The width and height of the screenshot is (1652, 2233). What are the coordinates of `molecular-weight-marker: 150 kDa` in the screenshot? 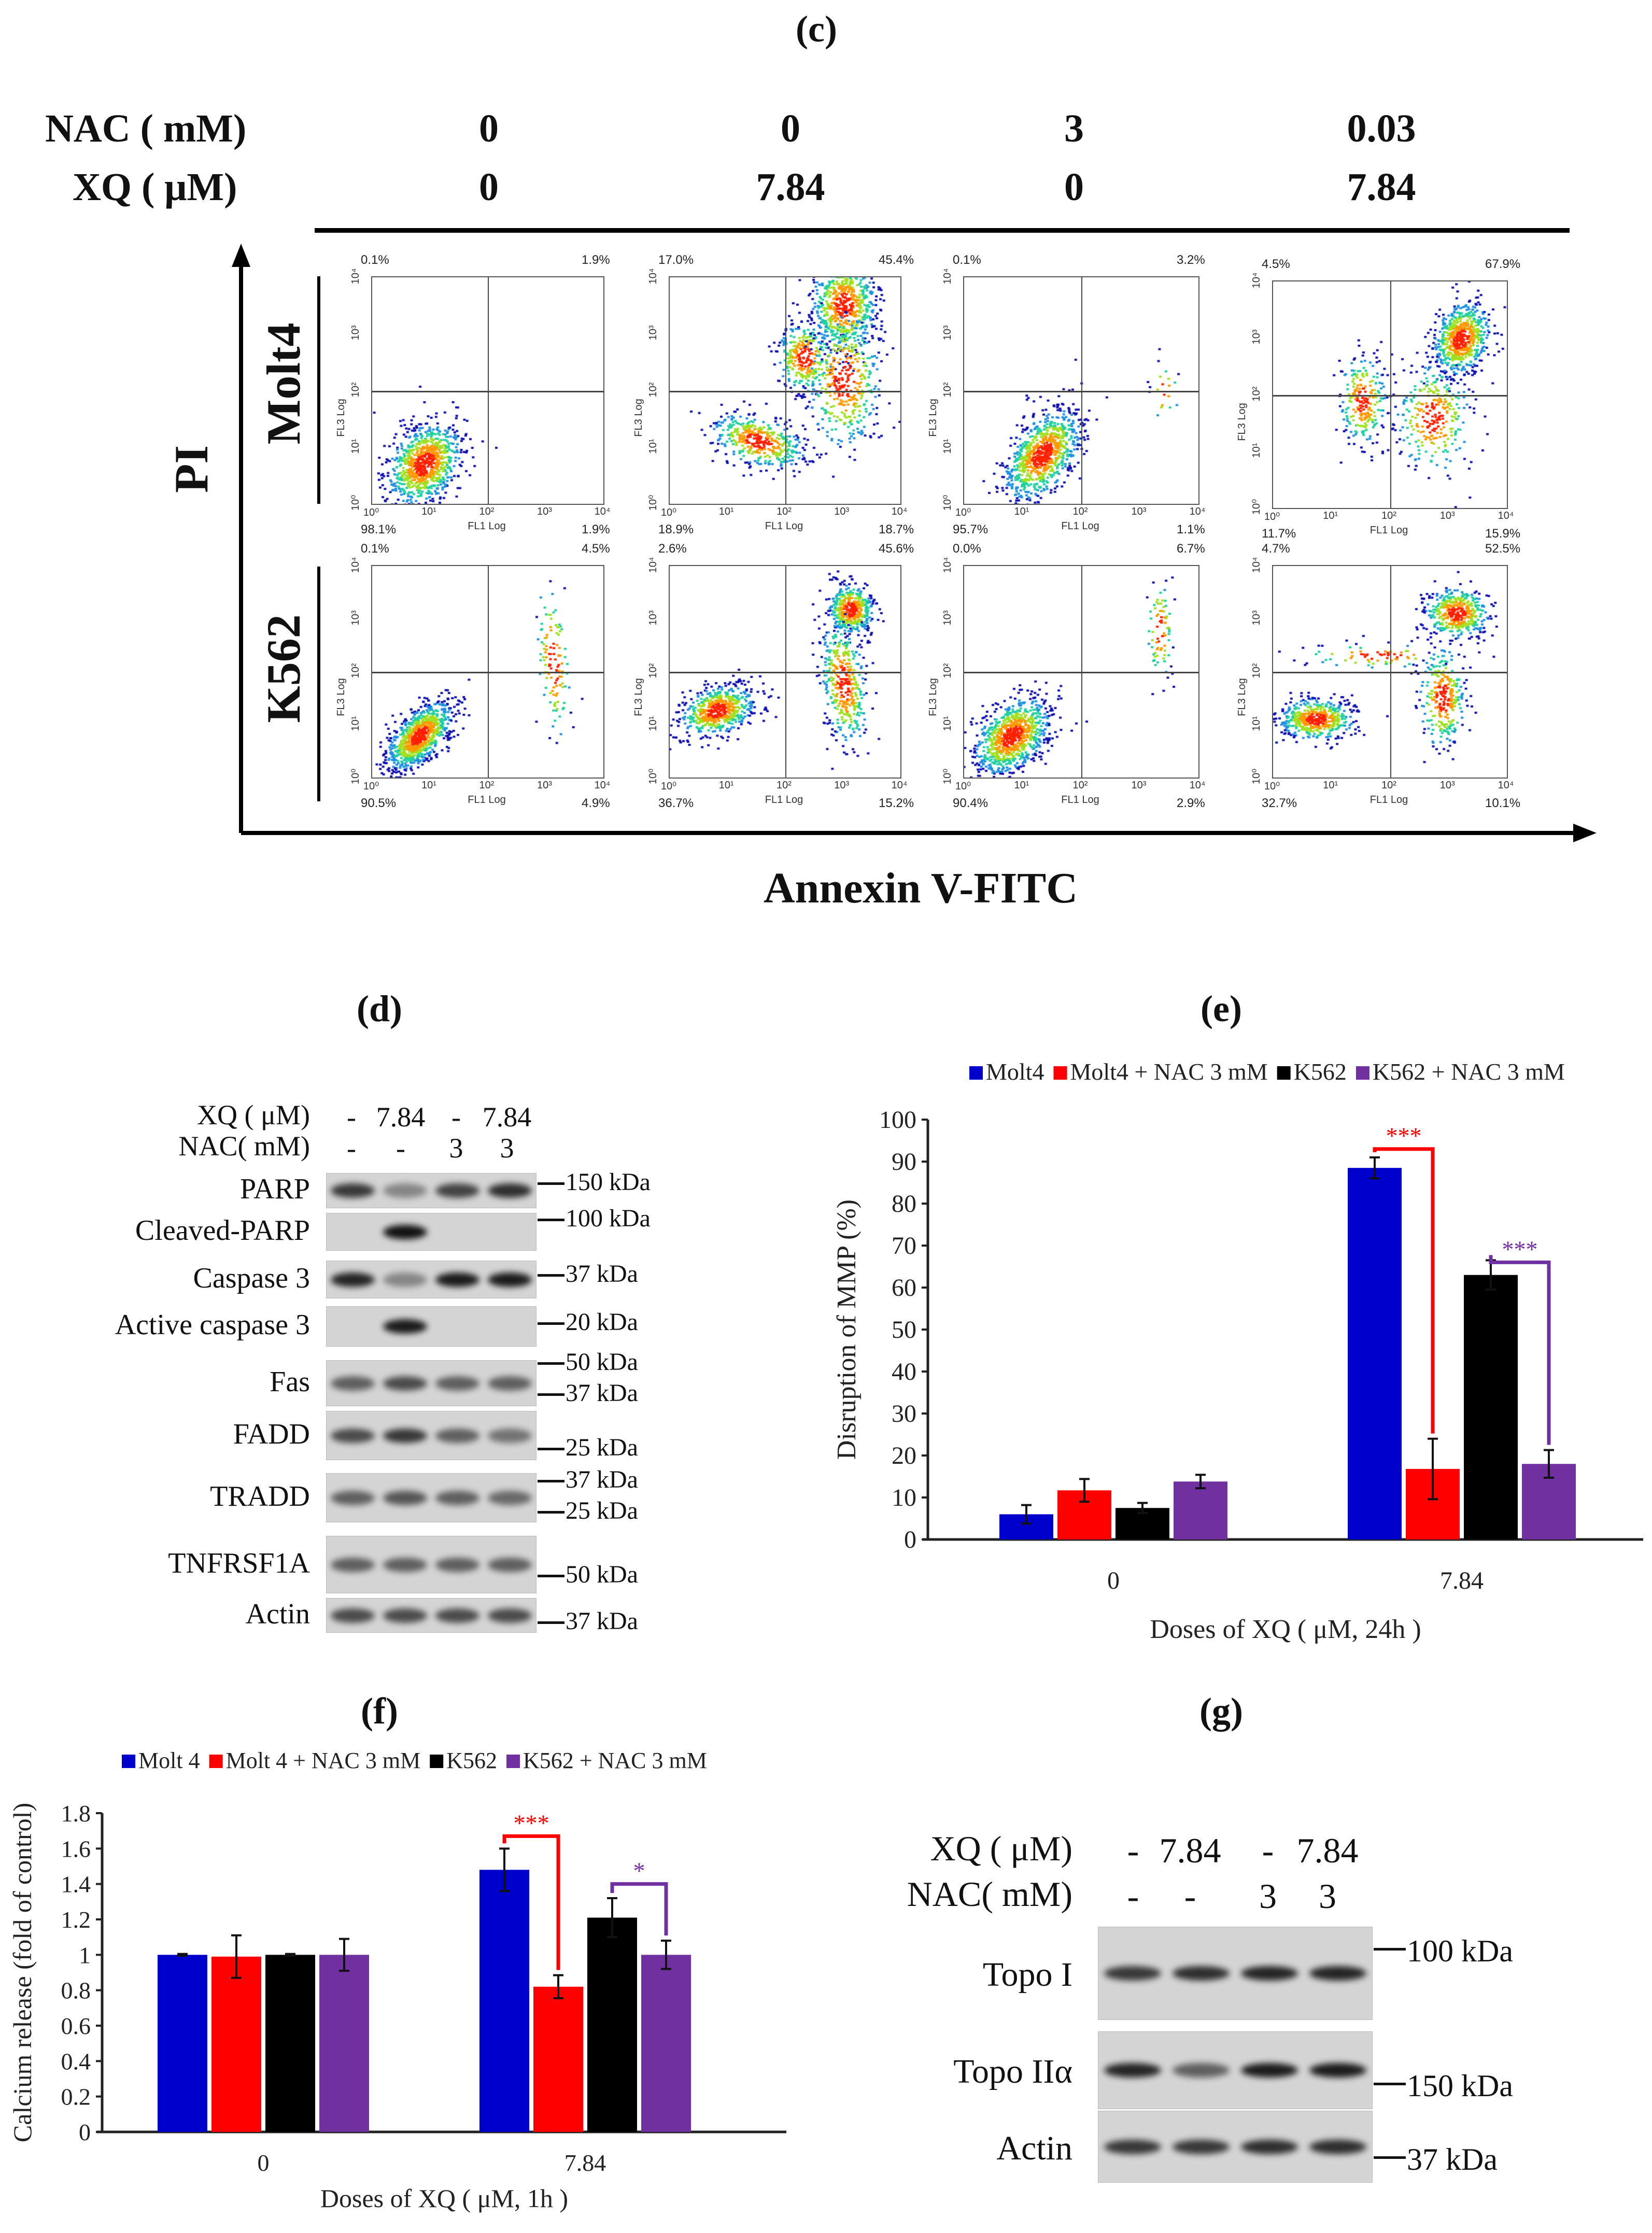 It's located at (1460, 2086).